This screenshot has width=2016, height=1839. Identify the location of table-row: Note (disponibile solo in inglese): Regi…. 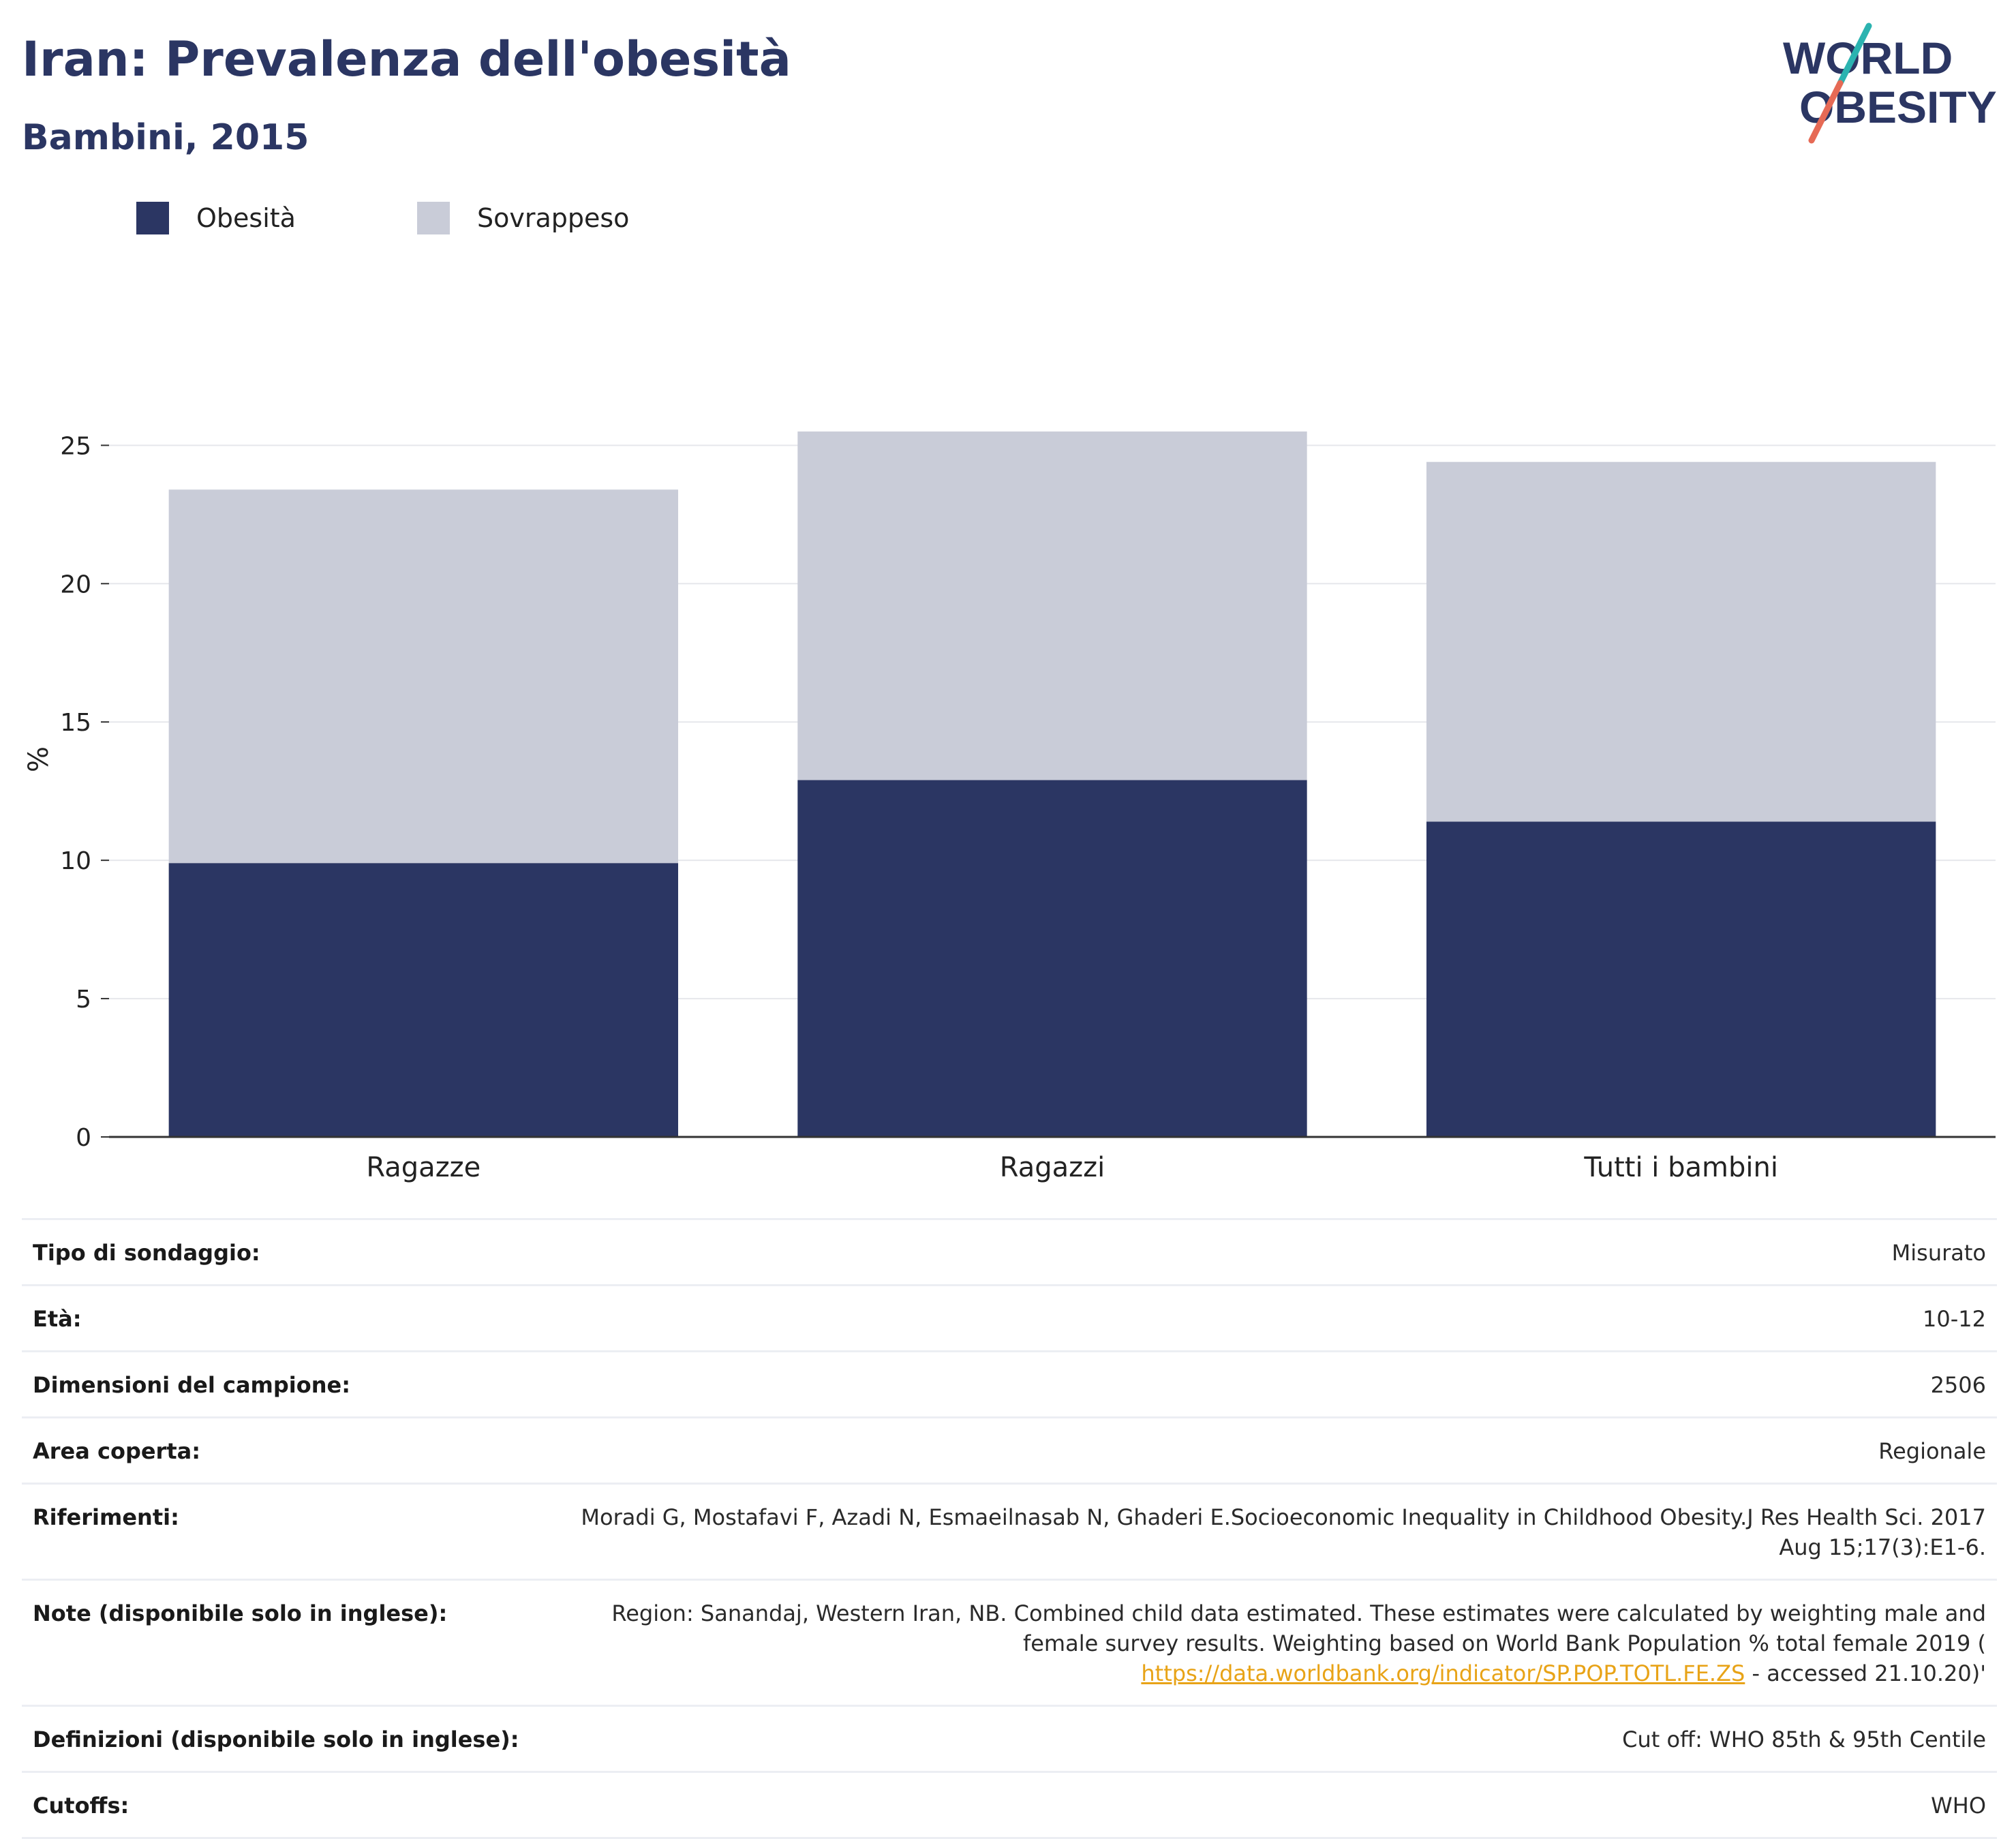
(1009, 1642).